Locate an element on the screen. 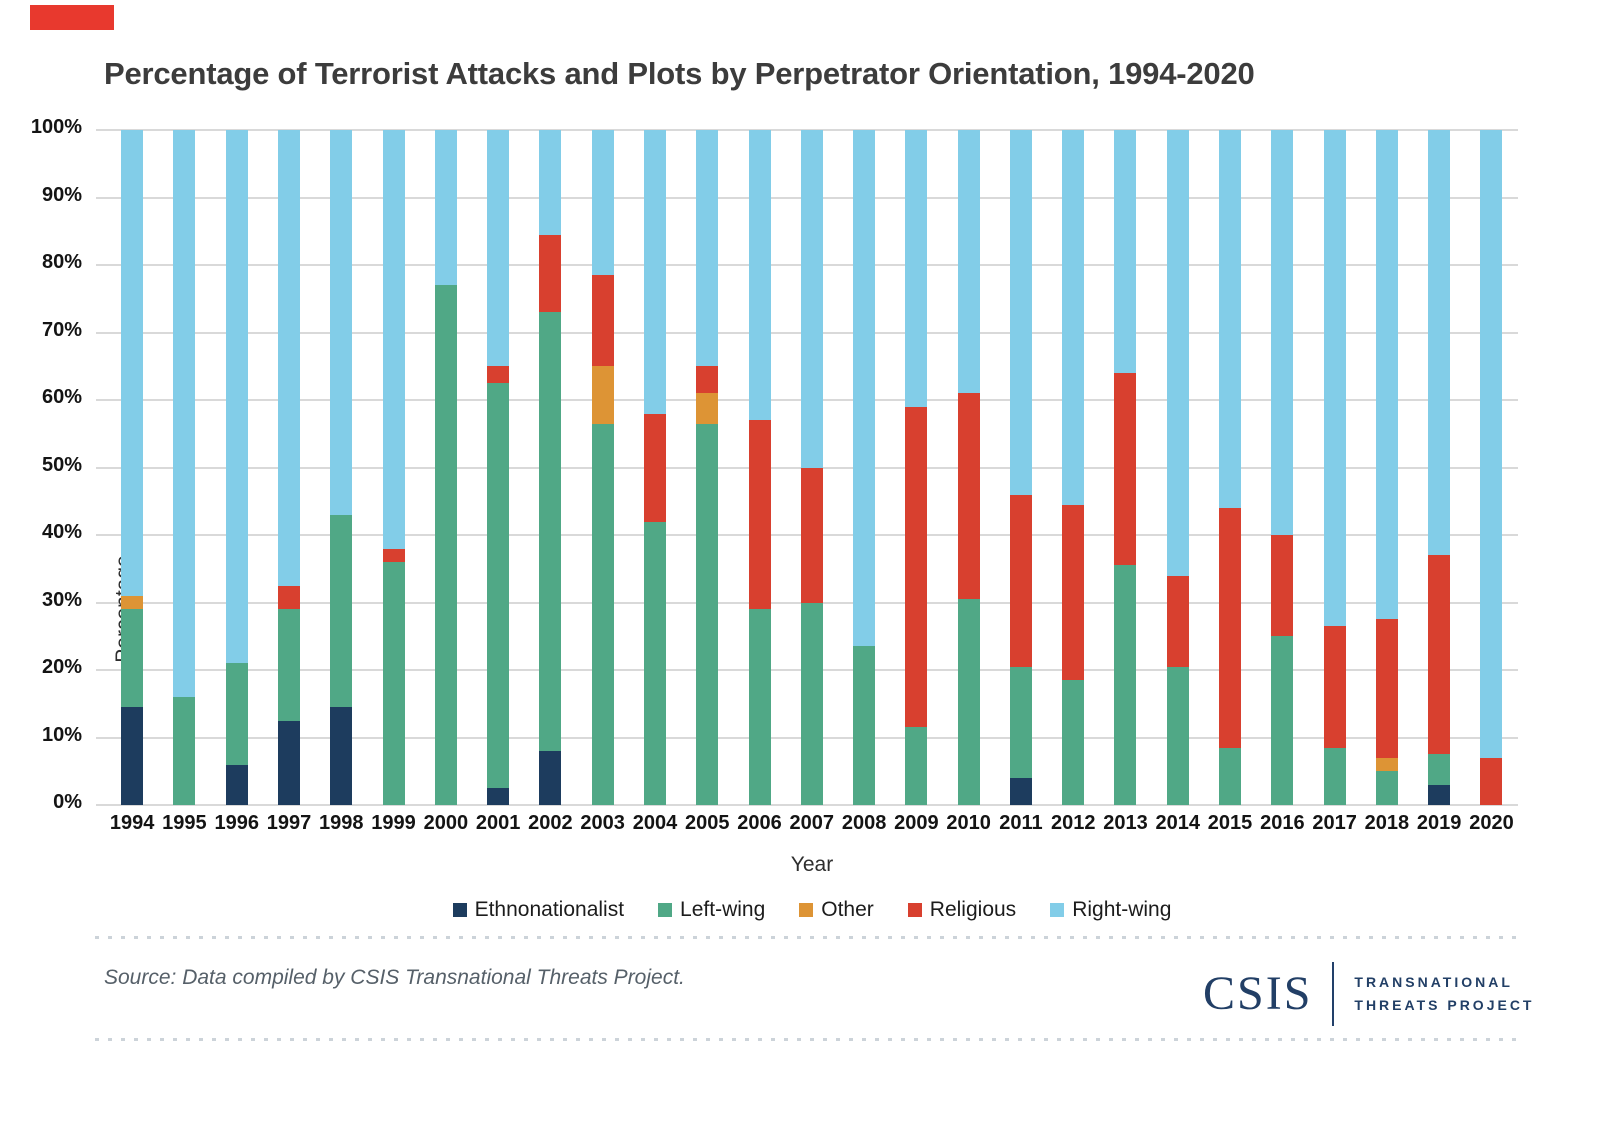 The height and width of the screenshot is (1143, 1600). bar-2005-segment-right-wing is located at coordinates (707, 248).